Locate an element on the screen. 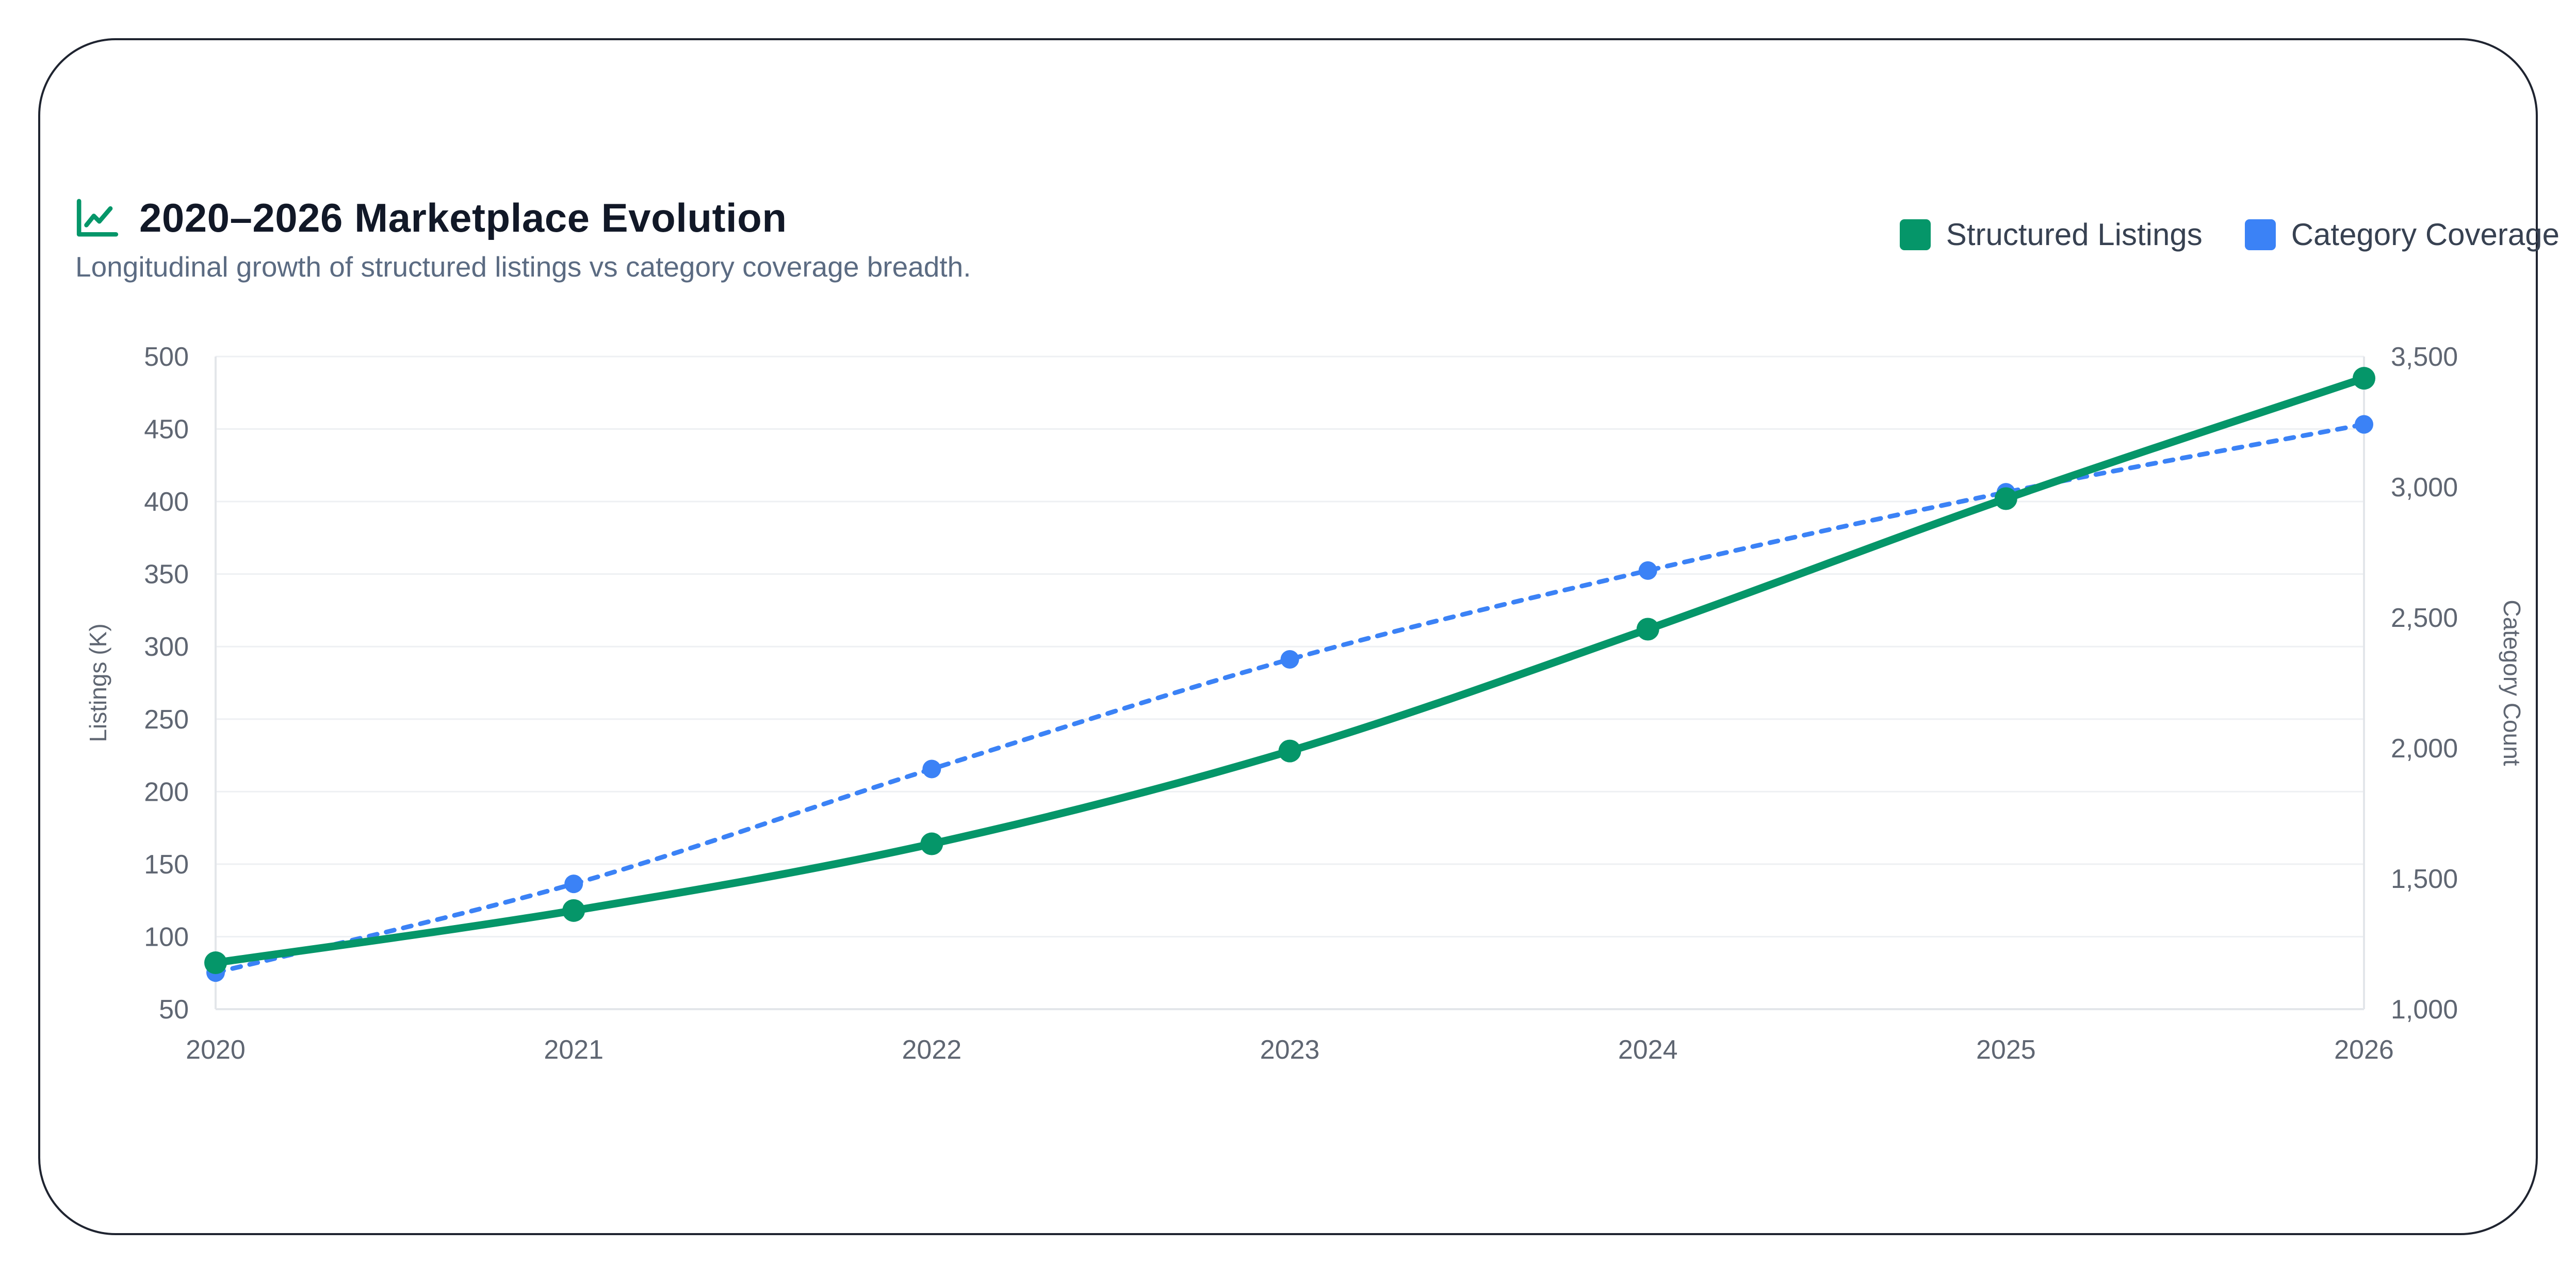 This screenshot has width=2576, height=1279. y-left-tick-label: 300 is located at coordinates (166, 647).